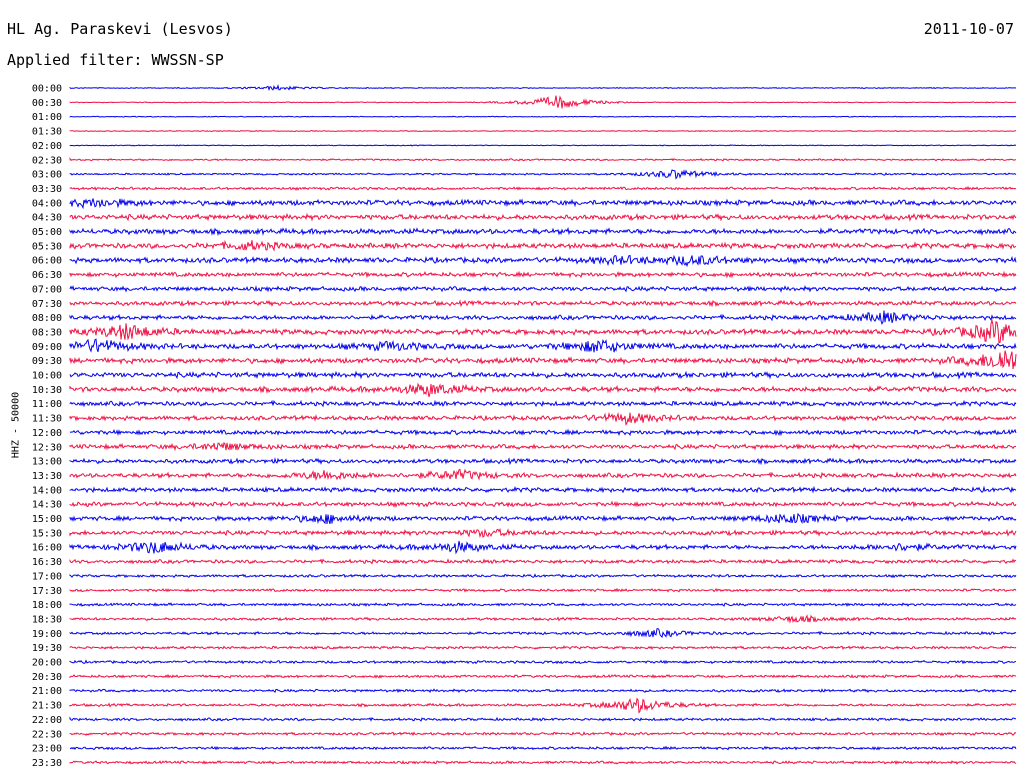 Image resolution: width=1024 pixels, height=780 pixels. What do you see at coordinates (47, 433) in the screenshot?
I see `row-label-1200: 12:00` at bounding box center [47, 433].